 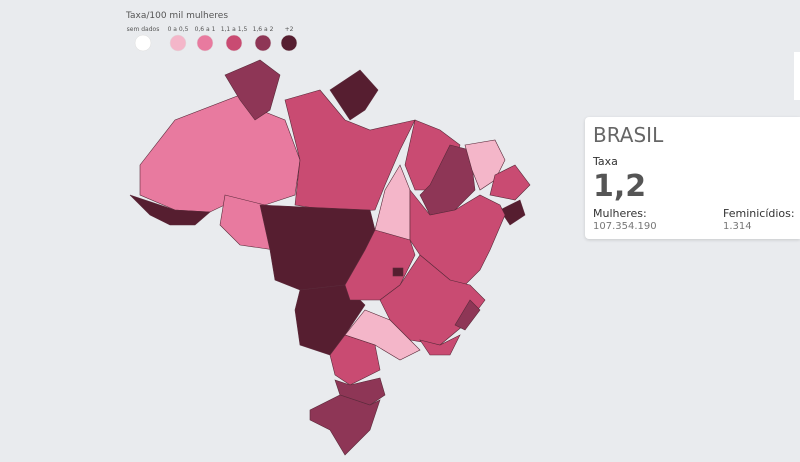 I want to click on legend-title: Taxa/100 mil mulheres, so click(x=176, y=16).